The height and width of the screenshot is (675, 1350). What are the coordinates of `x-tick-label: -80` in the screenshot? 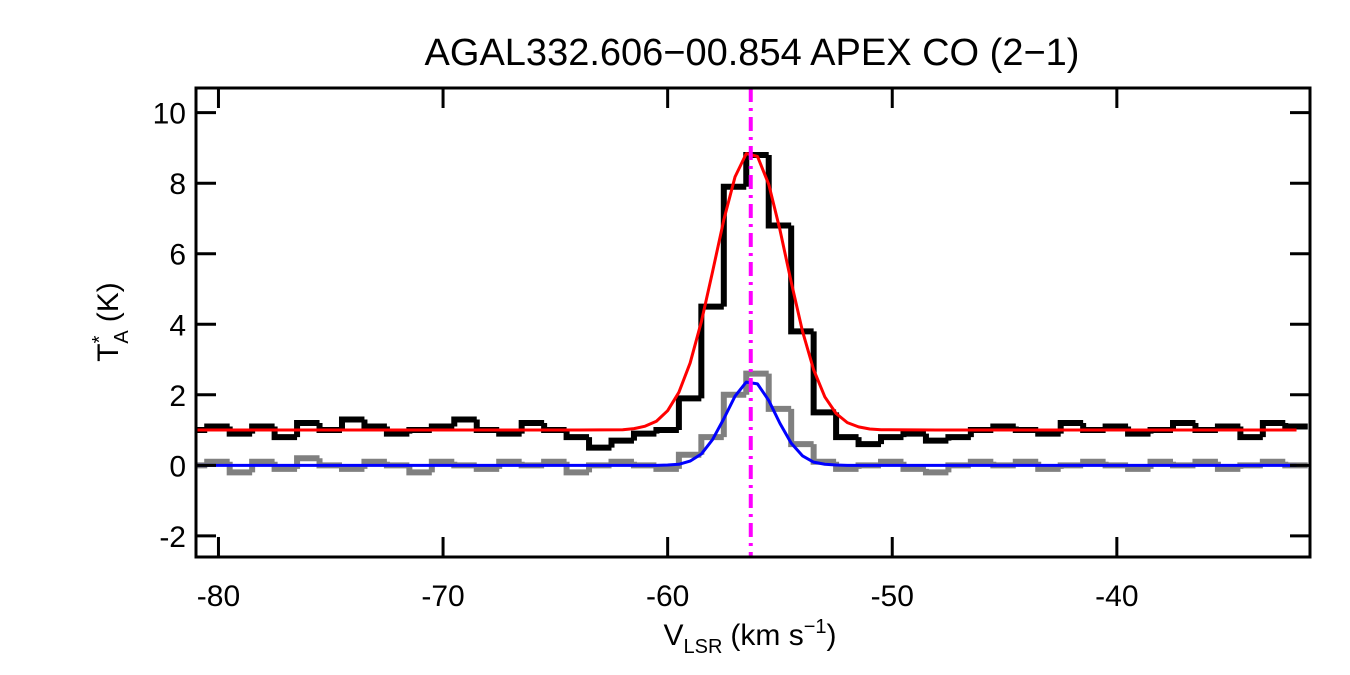 It's located at (218, 596).